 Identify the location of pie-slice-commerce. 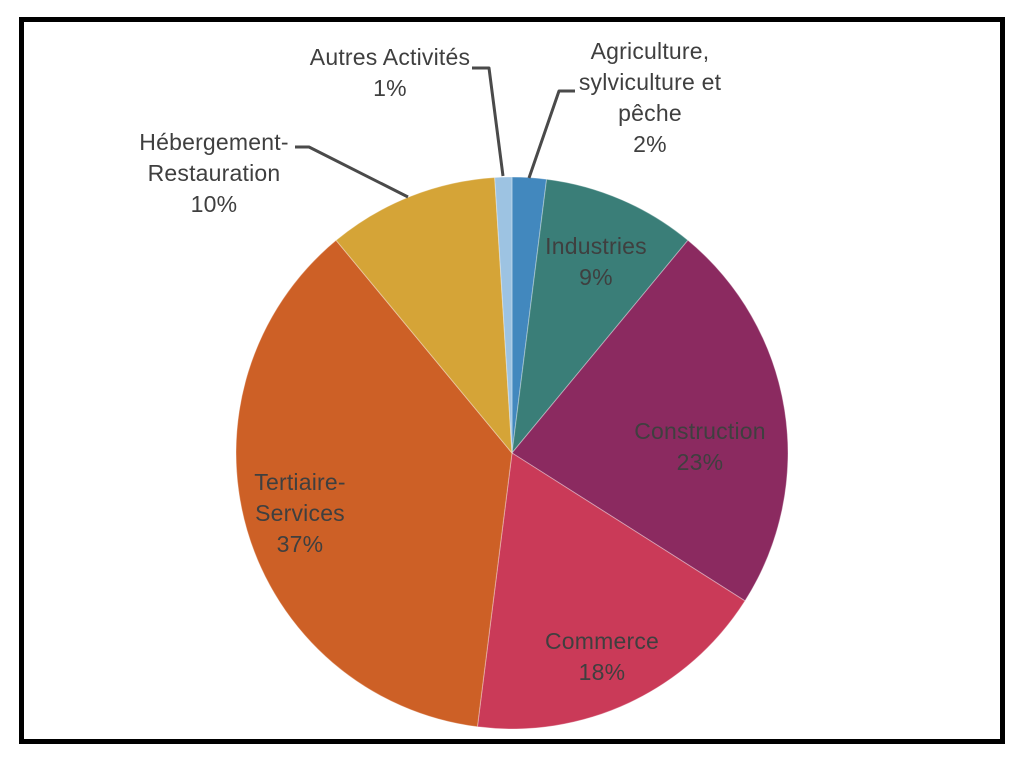
(611, 591).